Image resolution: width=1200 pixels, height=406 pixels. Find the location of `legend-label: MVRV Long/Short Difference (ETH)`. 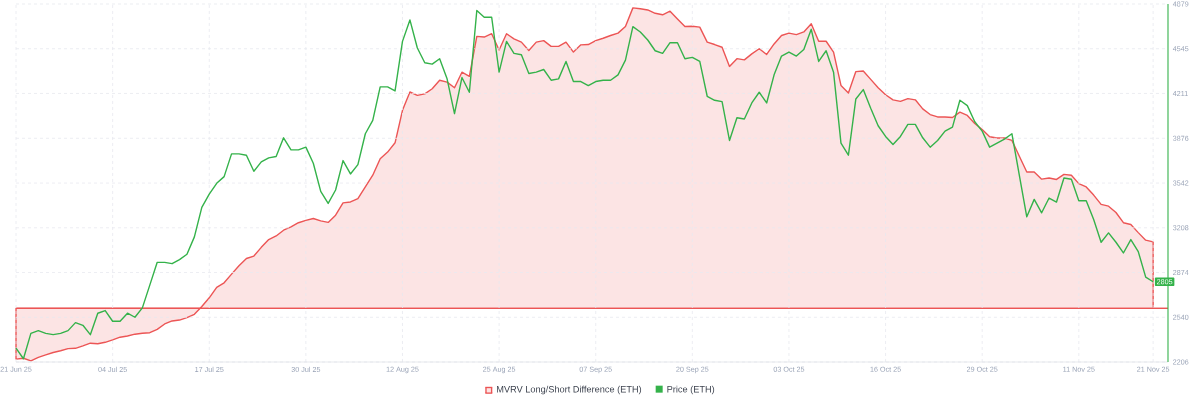

legend-label: MVRV Long/Short Difference (ETH) is located at coordinates (569, 390).